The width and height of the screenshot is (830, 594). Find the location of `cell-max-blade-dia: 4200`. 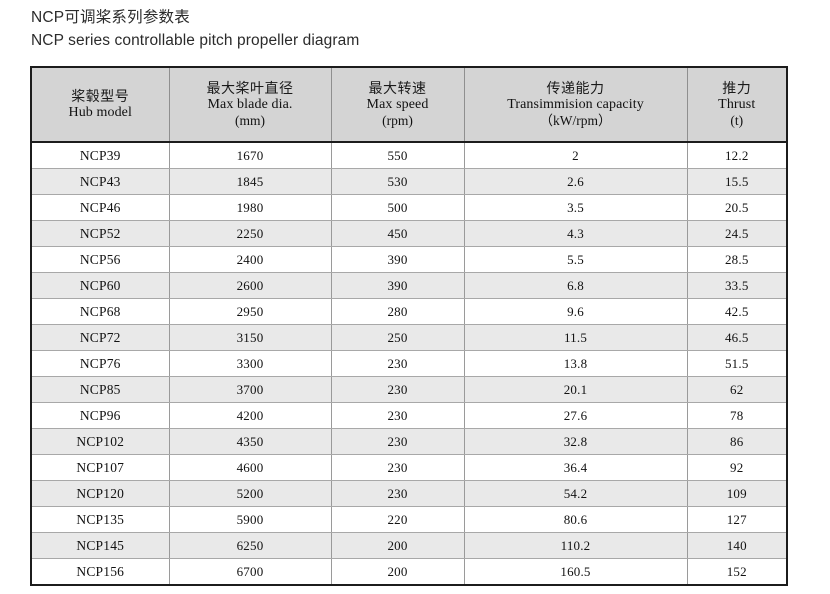

cell-max-blade-dia: 4200 is located at coordinates (250, 415).